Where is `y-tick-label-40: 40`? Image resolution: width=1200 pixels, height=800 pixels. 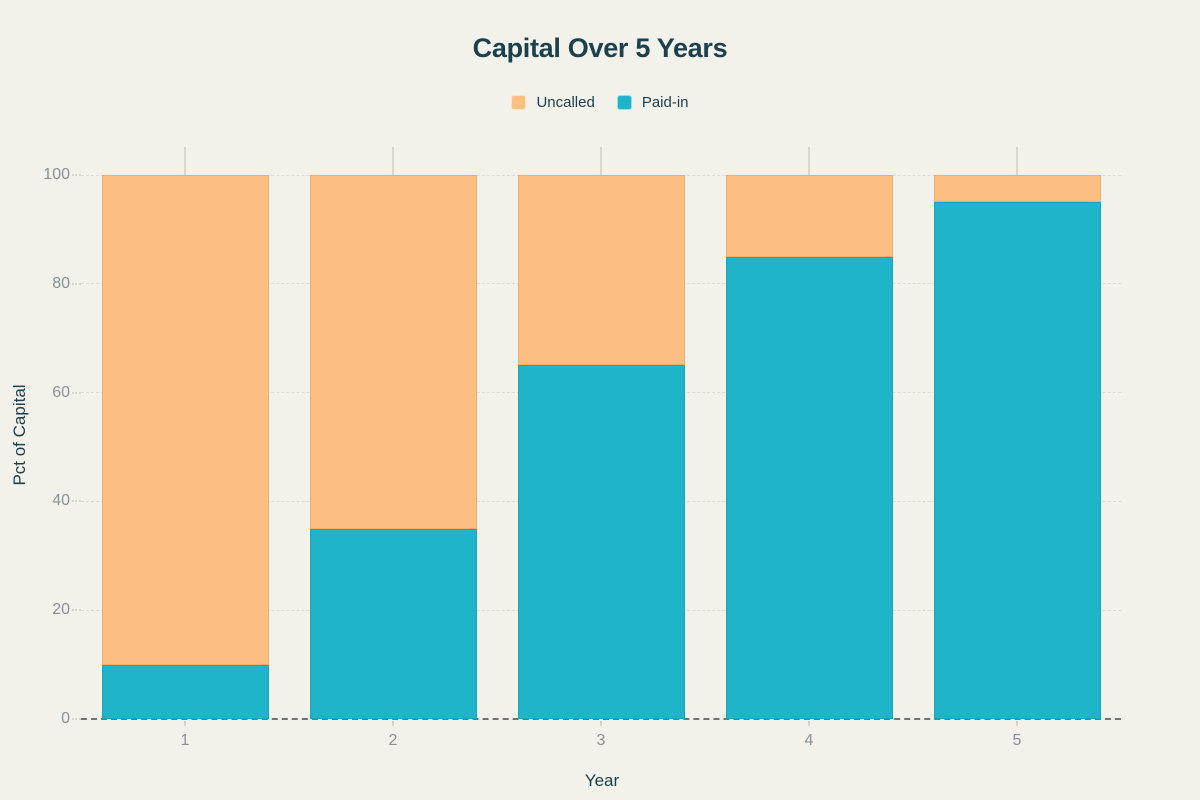
y-tick-label-40: 40 is located at coordinates (61, 501).